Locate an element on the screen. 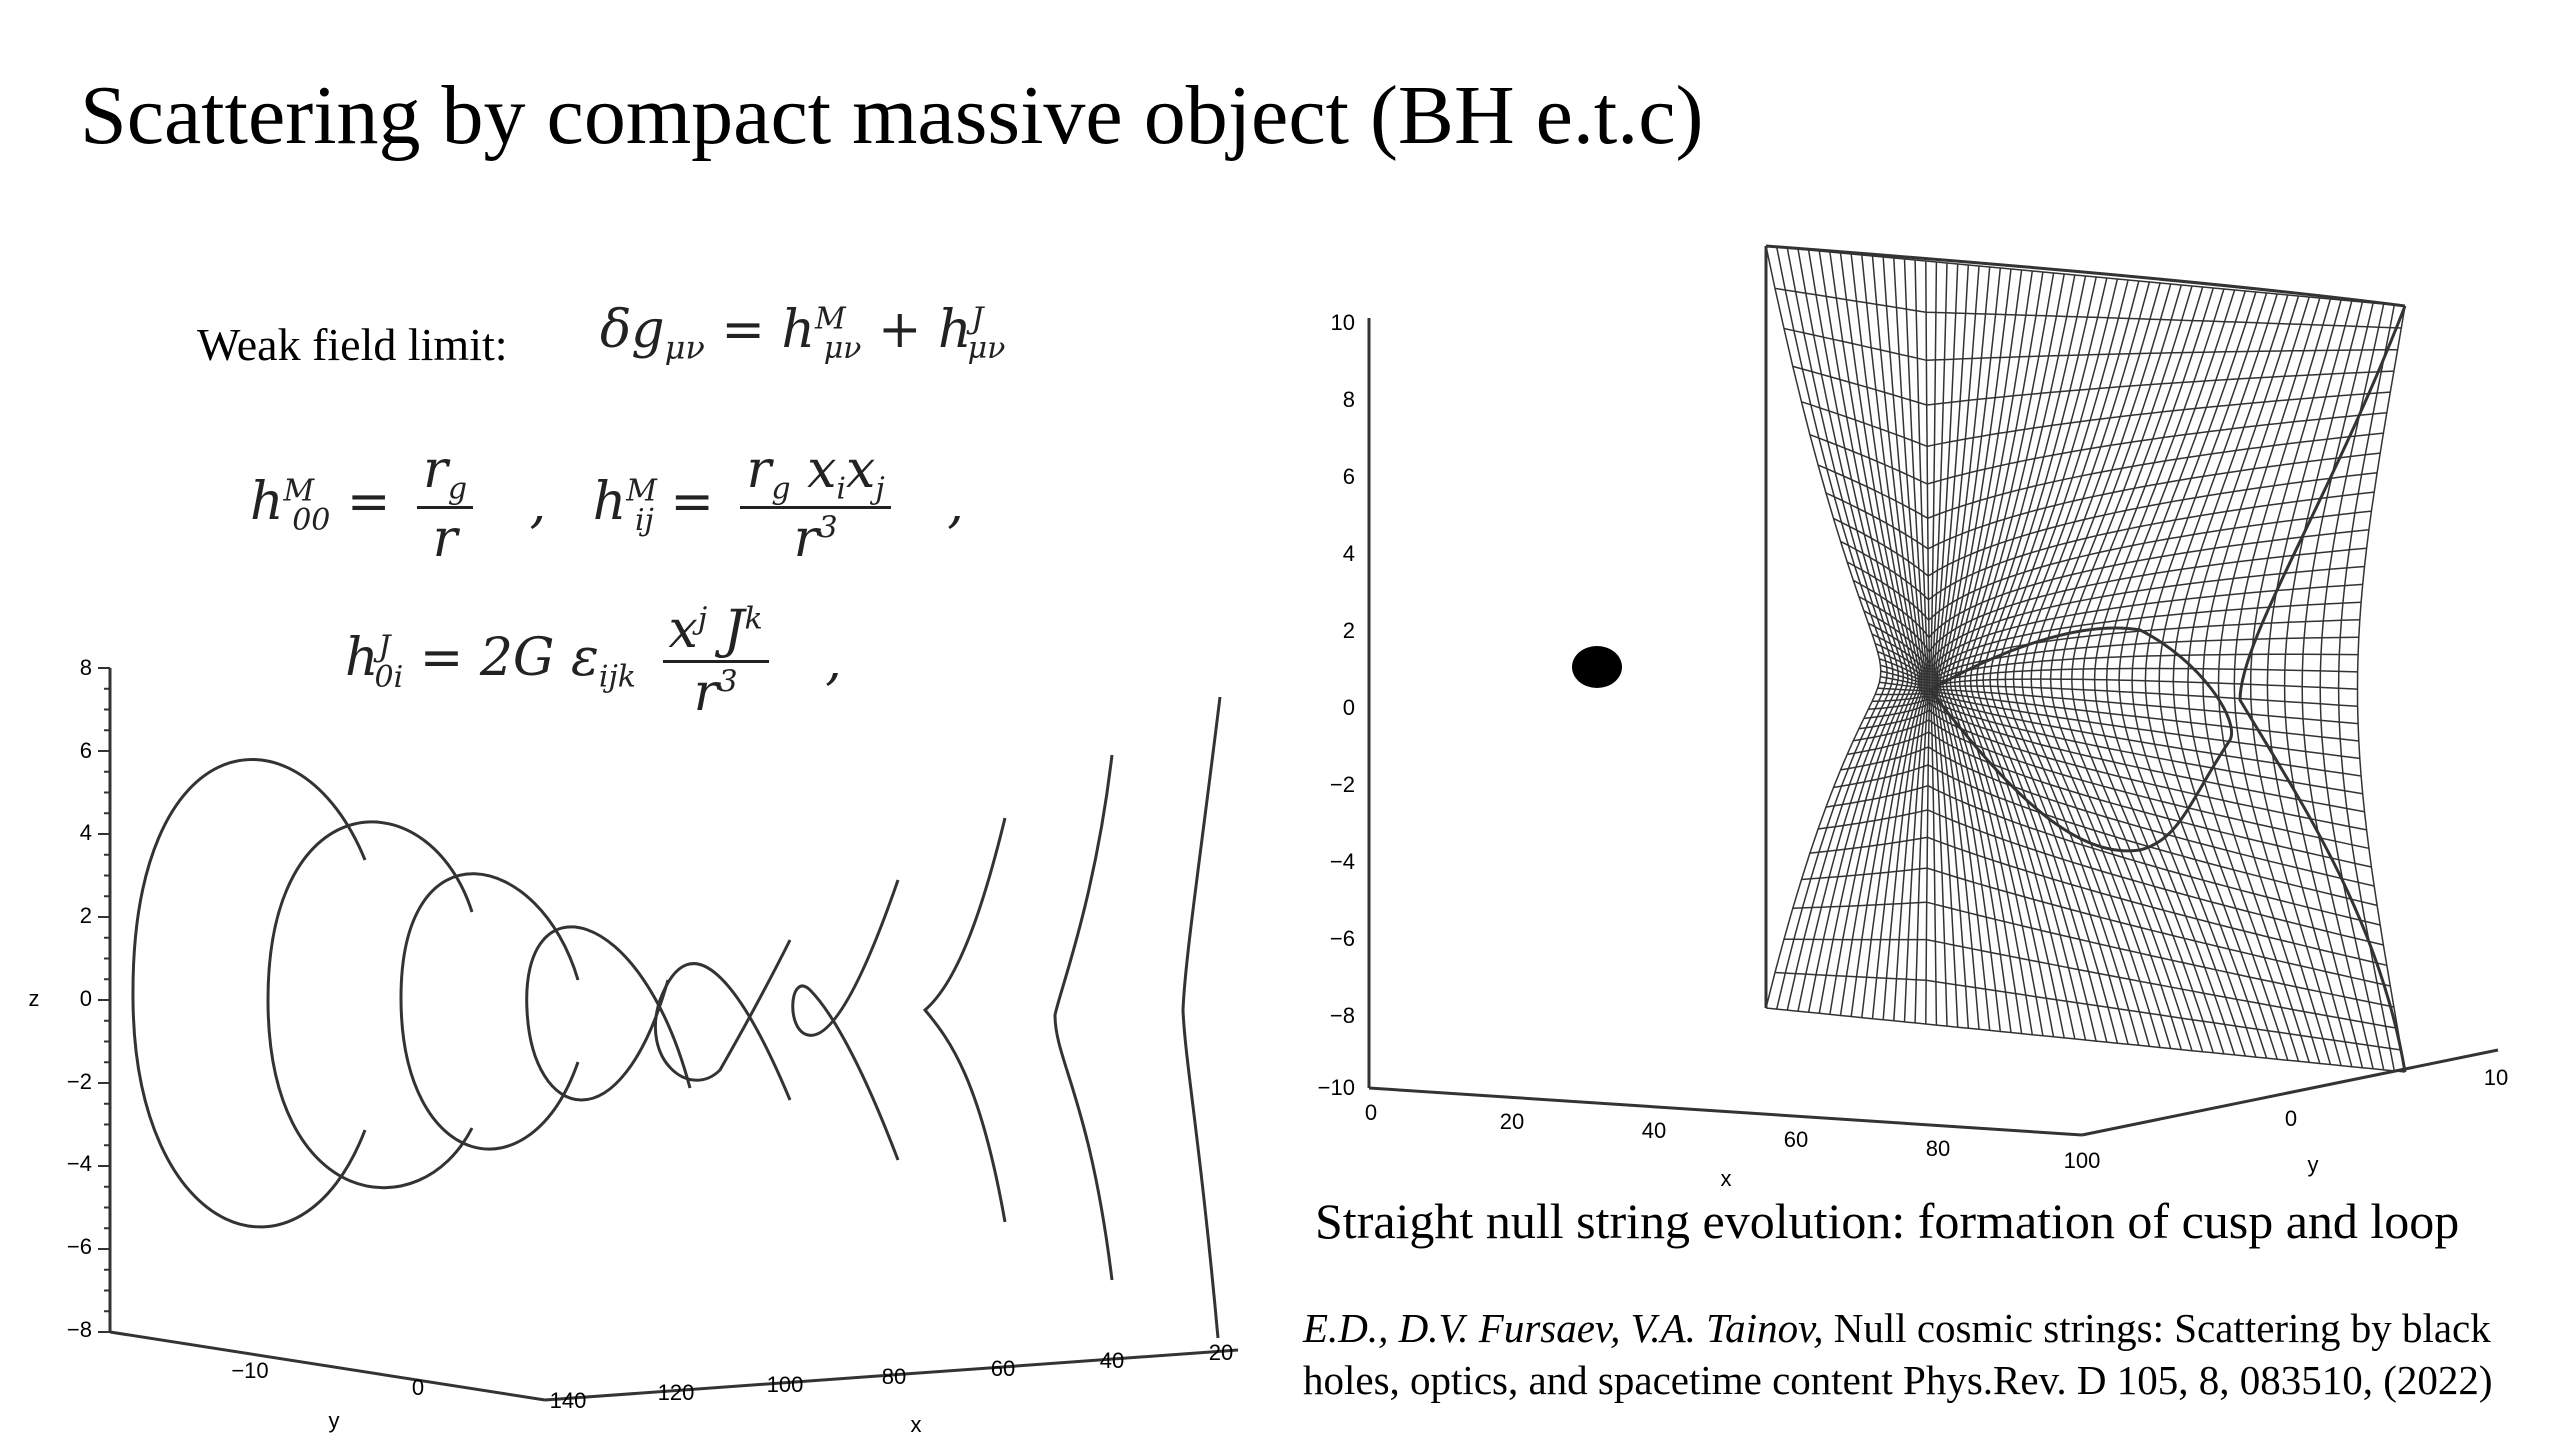 This screenshot has height=1440, width=2560. vert-tick-label: 4 is located at coordinates (1349, 553).